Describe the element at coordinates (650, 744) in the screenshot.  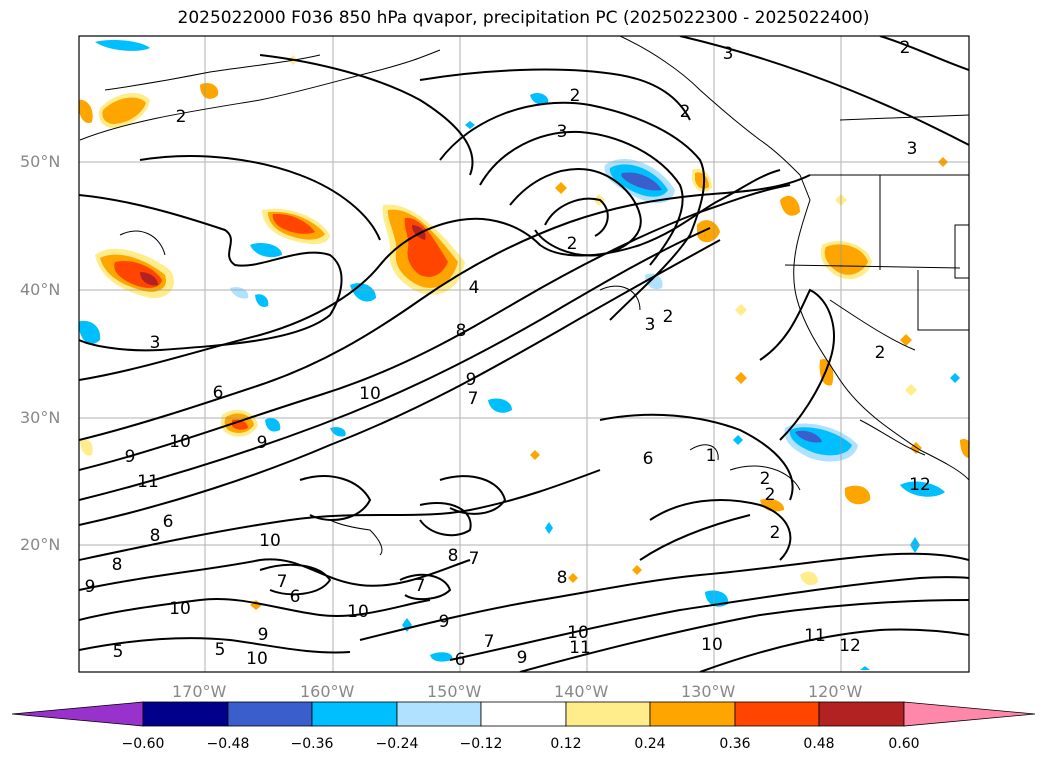
I see `colorbar-tick-label: 0.24` at that location.